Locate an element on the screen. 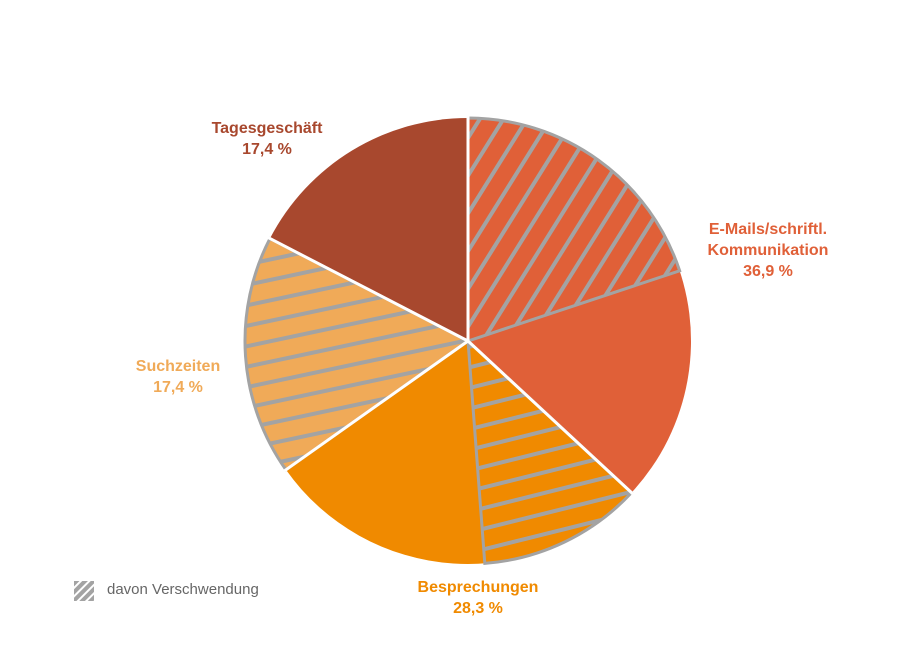 This screenshot has height=657, width=900. slice-label: Besprechungen 28,3 % is located at coordinates (478, 598).